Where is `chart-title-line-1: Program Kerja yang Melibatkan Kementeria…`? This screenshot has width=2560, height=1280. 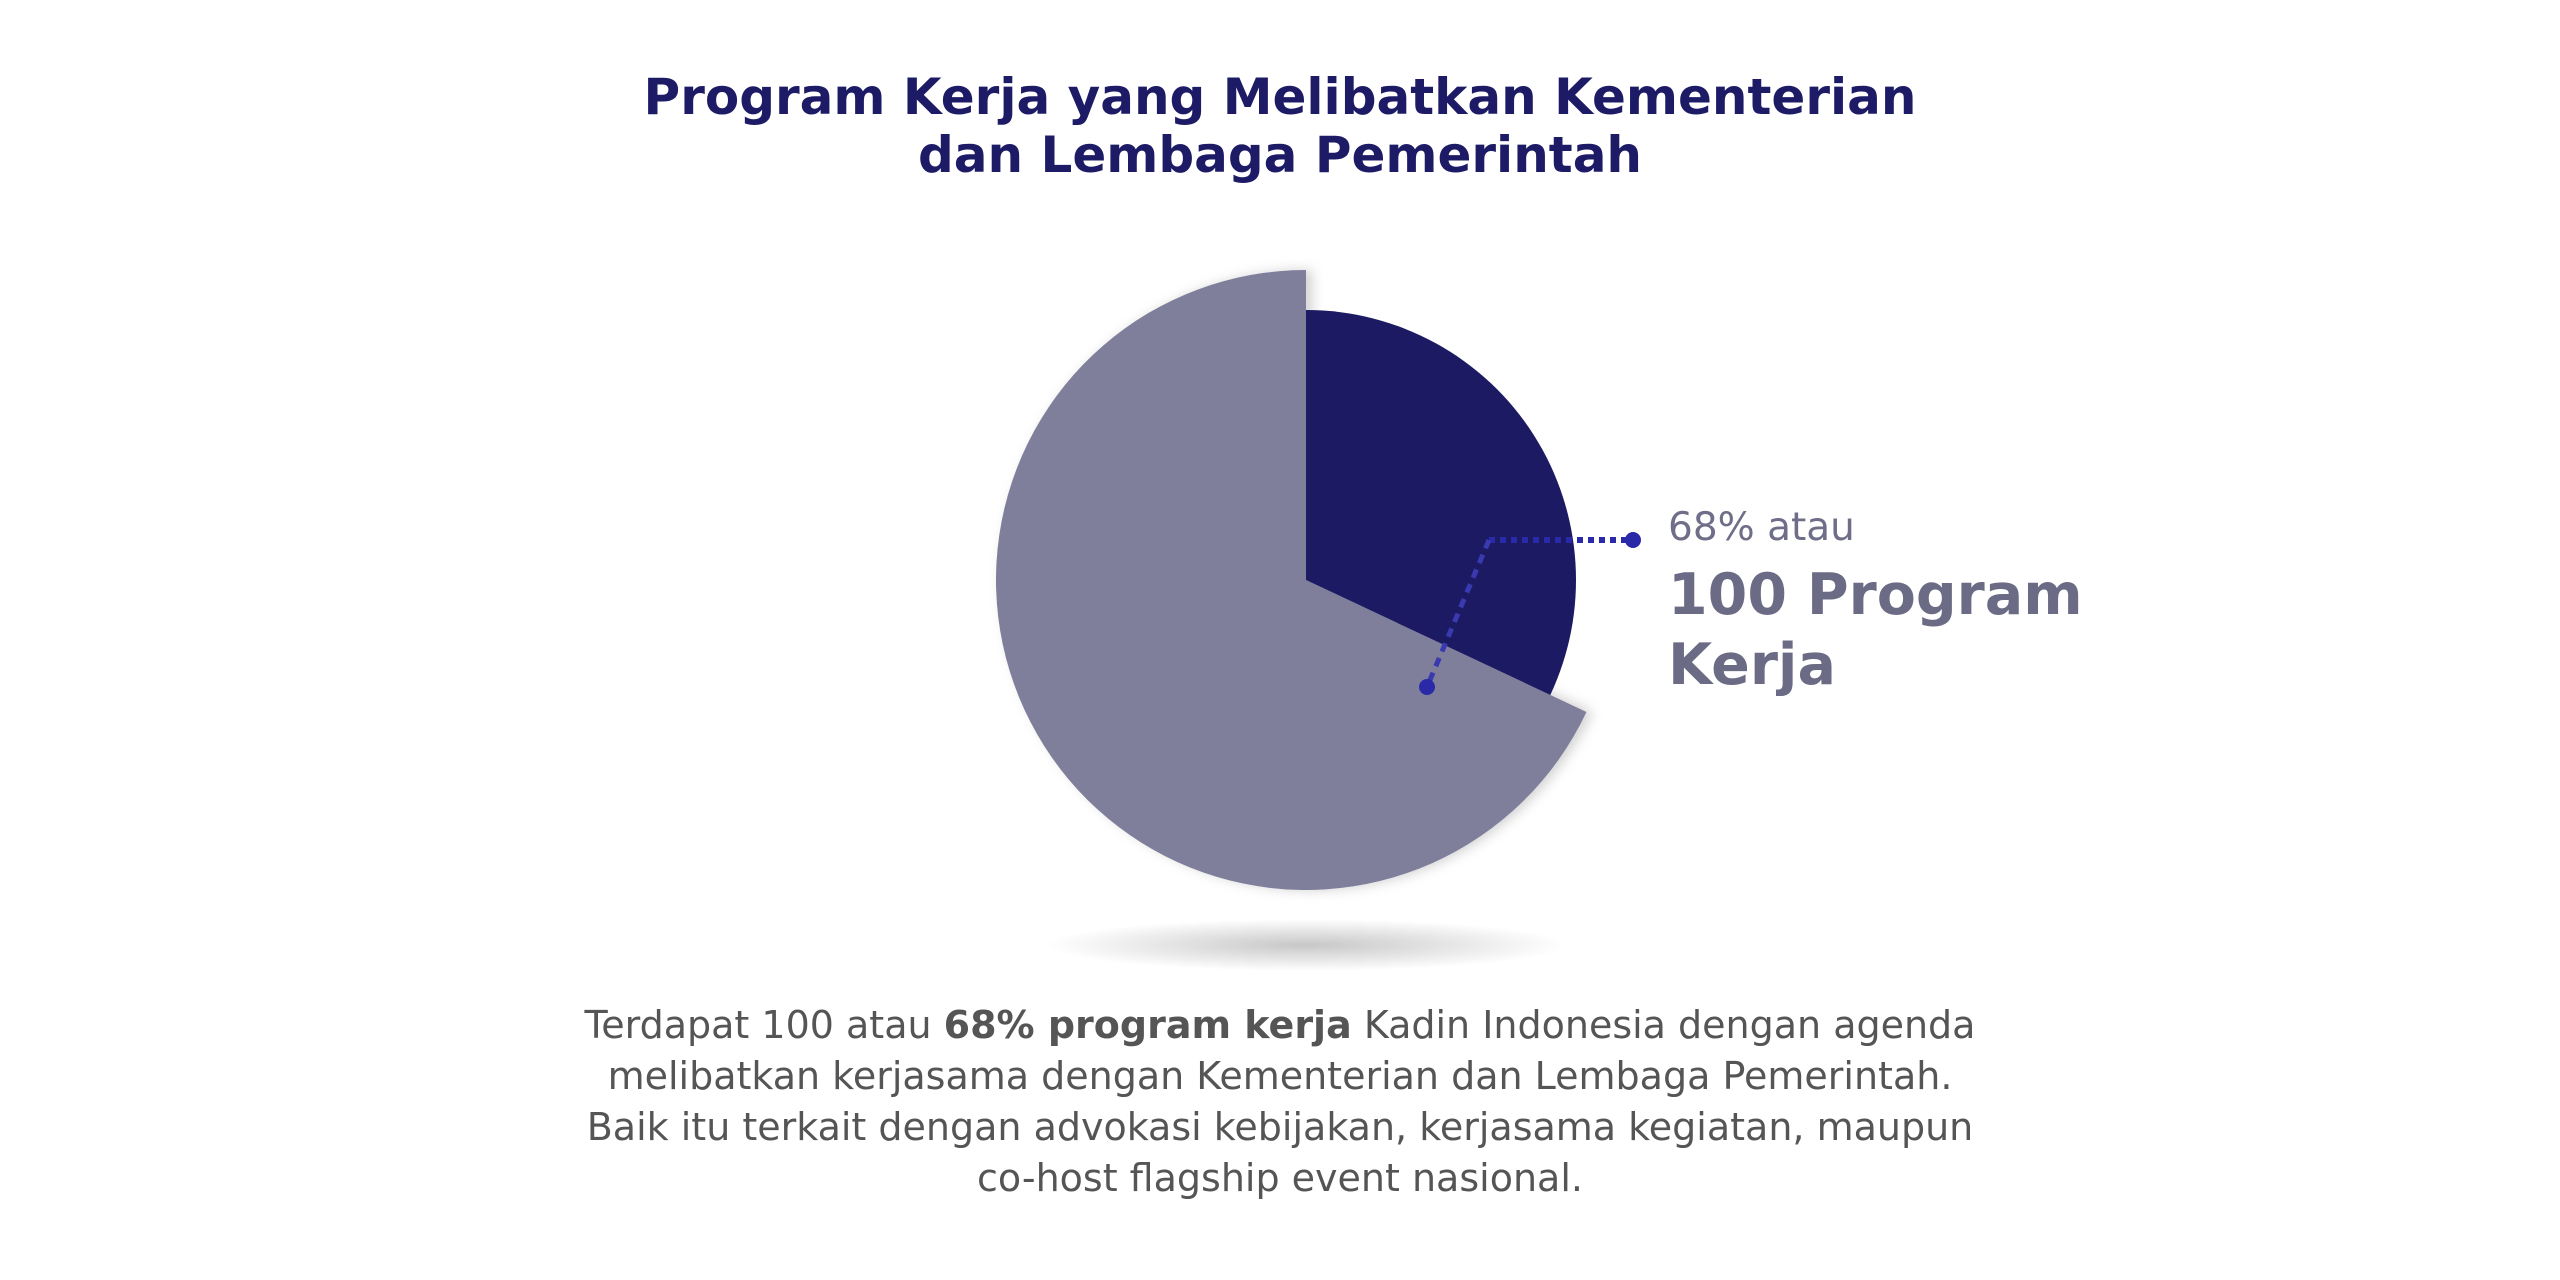
chart-title-line-1: Program Kerja yang Melibatkan Kementeria… is located at coordinates (1280, 97).